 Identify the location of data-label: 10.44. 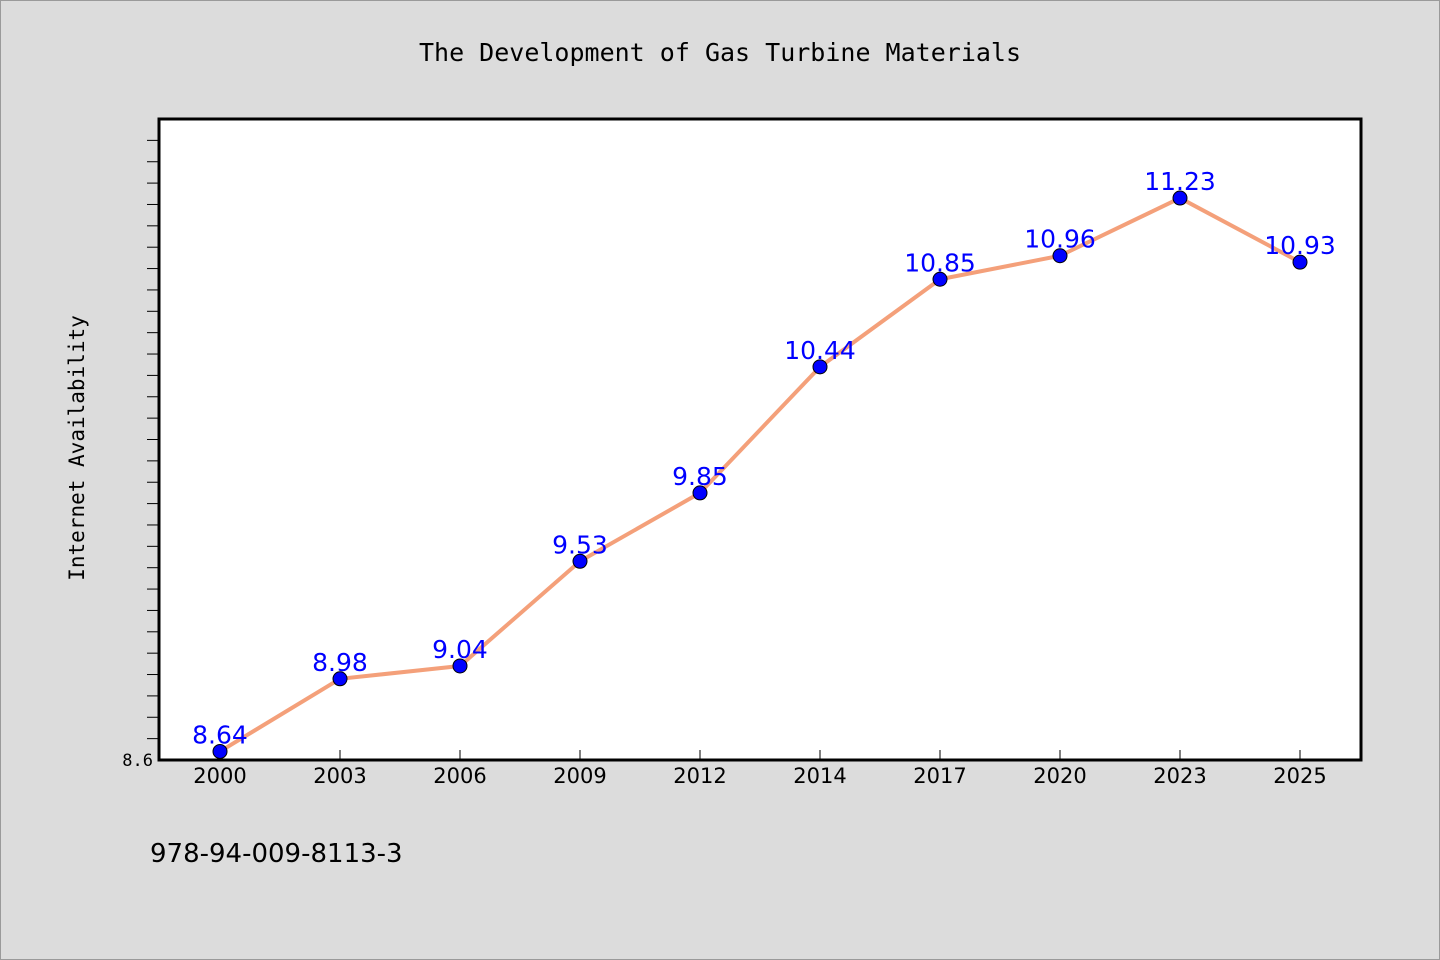
(820, 350).